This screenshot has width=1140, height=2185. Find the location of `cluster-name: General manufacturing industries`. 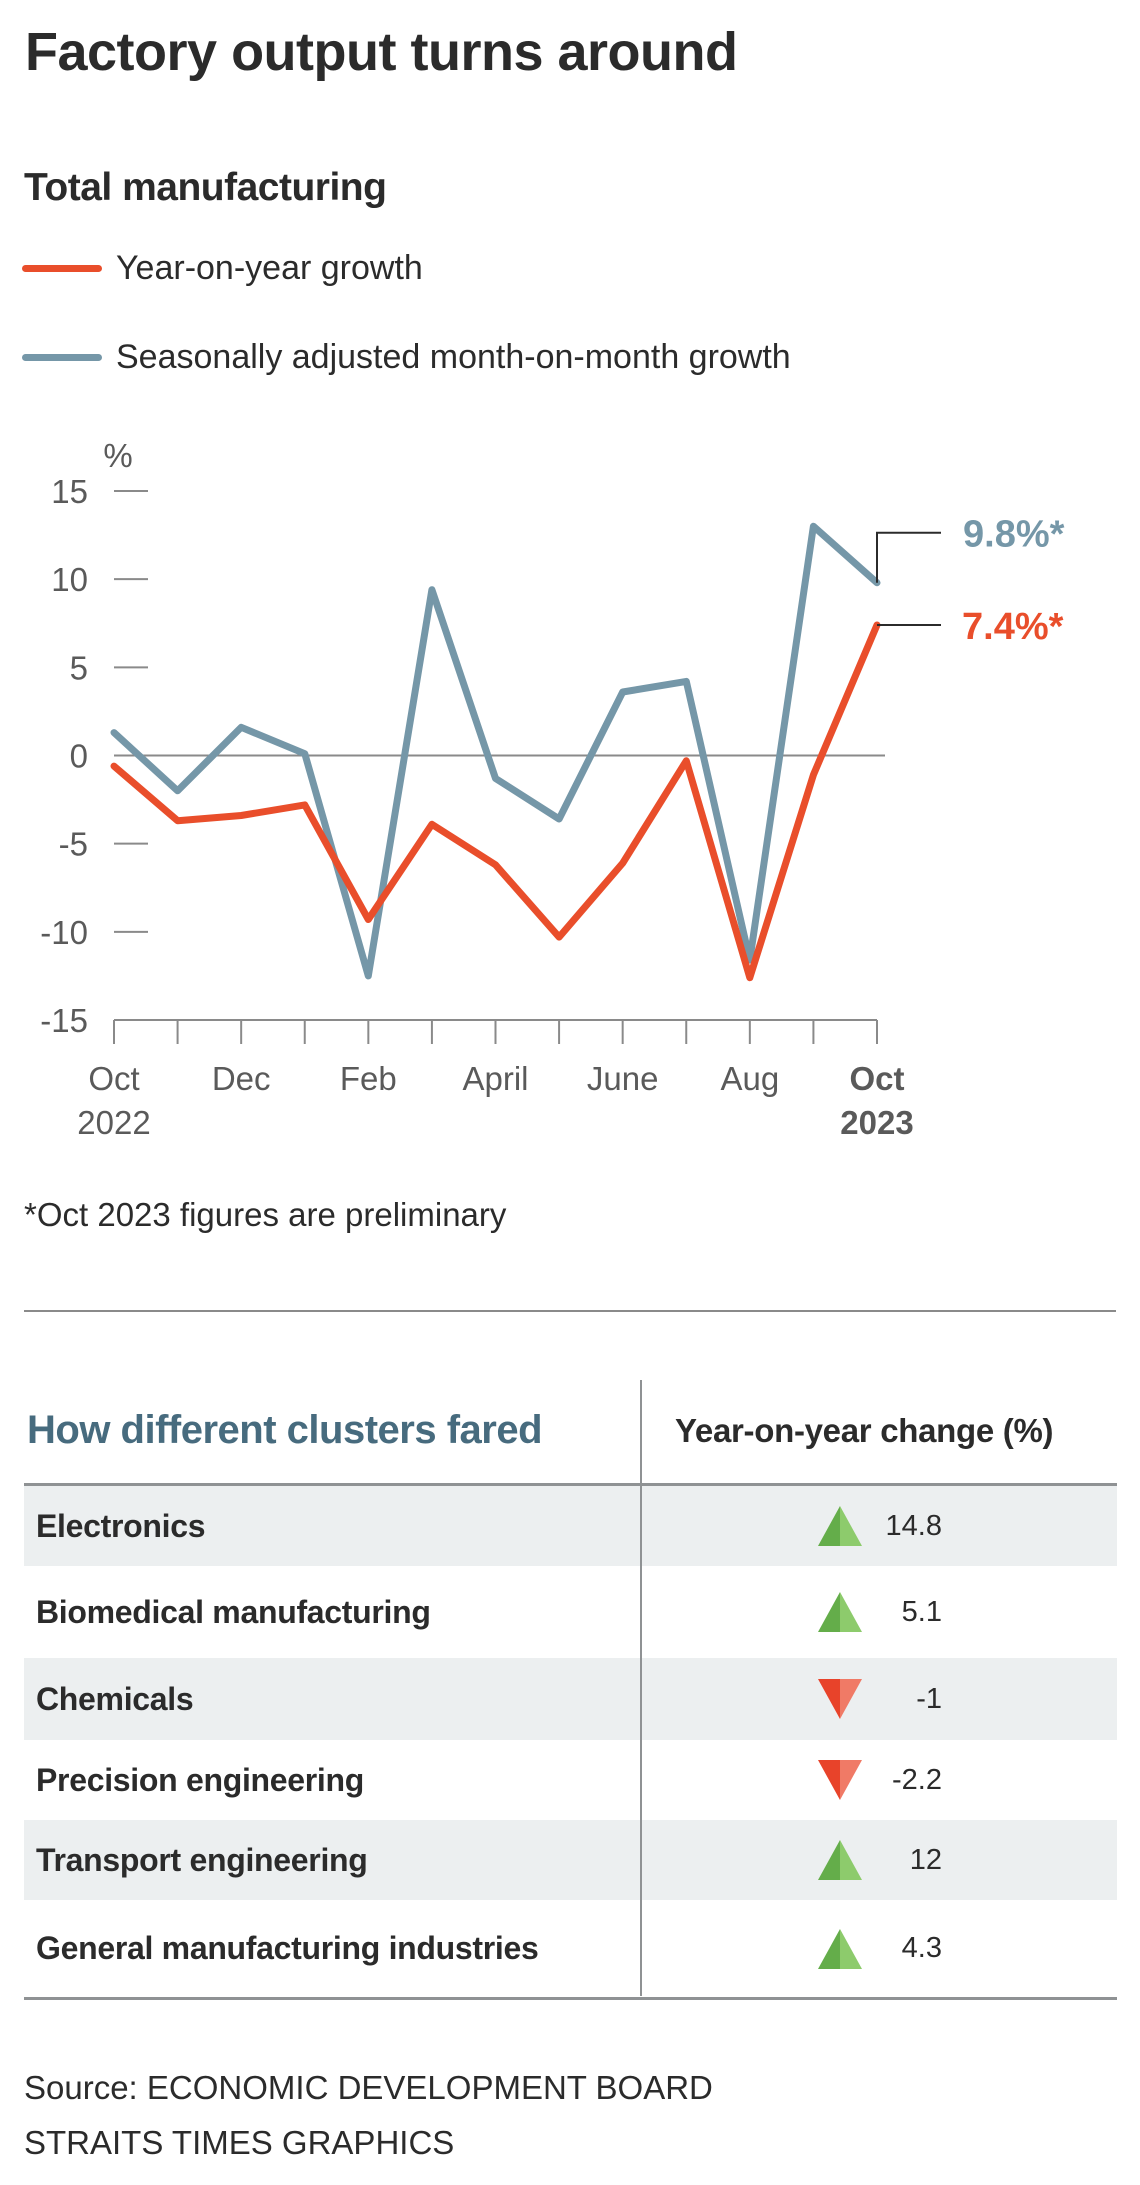

cluster-name: General manufacturing industries is located at coordinates (287, 1948).